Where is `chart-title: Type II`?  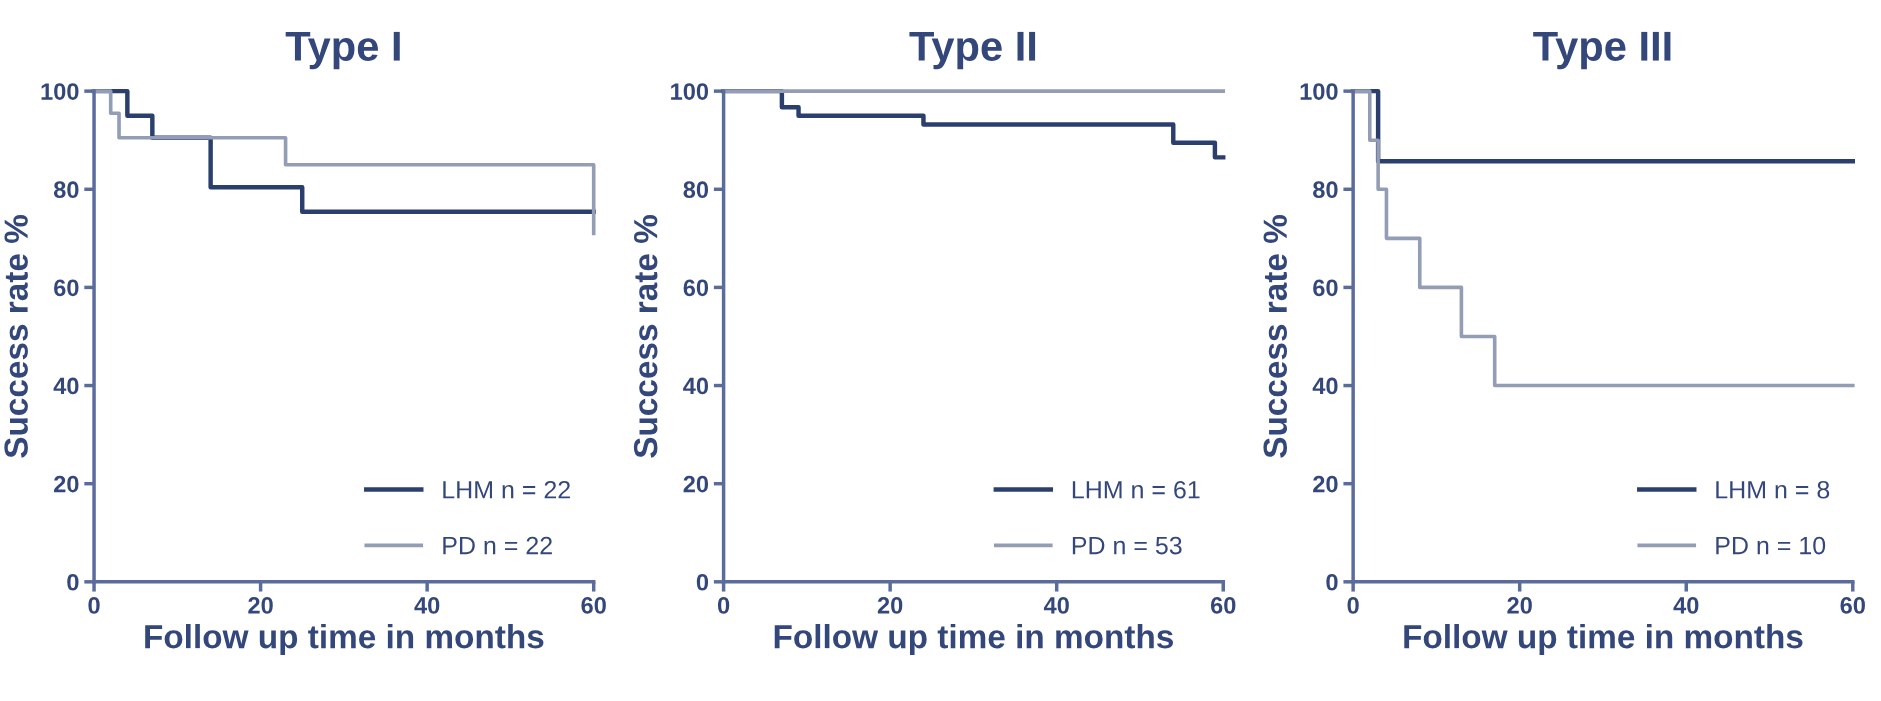 chart-title: Type II is located at coordinates (972, 50).